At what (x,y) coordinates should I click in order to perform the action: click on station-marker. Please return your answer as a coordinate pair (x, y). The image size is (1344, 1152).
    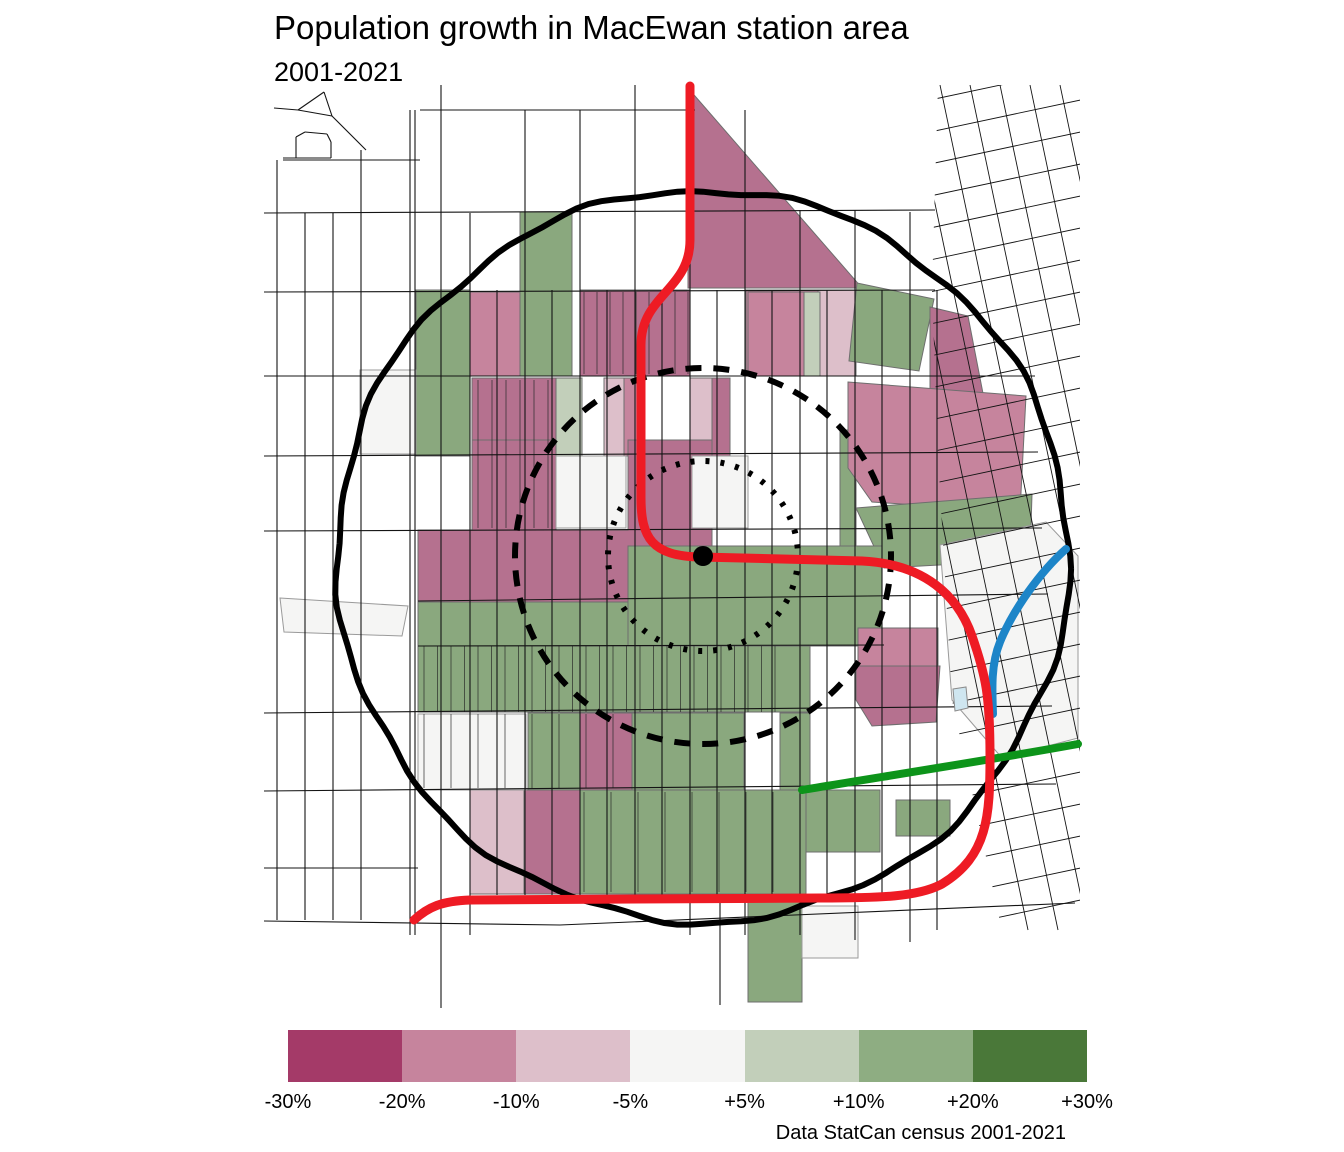
    Looking at the image, I should click on (703, 556).